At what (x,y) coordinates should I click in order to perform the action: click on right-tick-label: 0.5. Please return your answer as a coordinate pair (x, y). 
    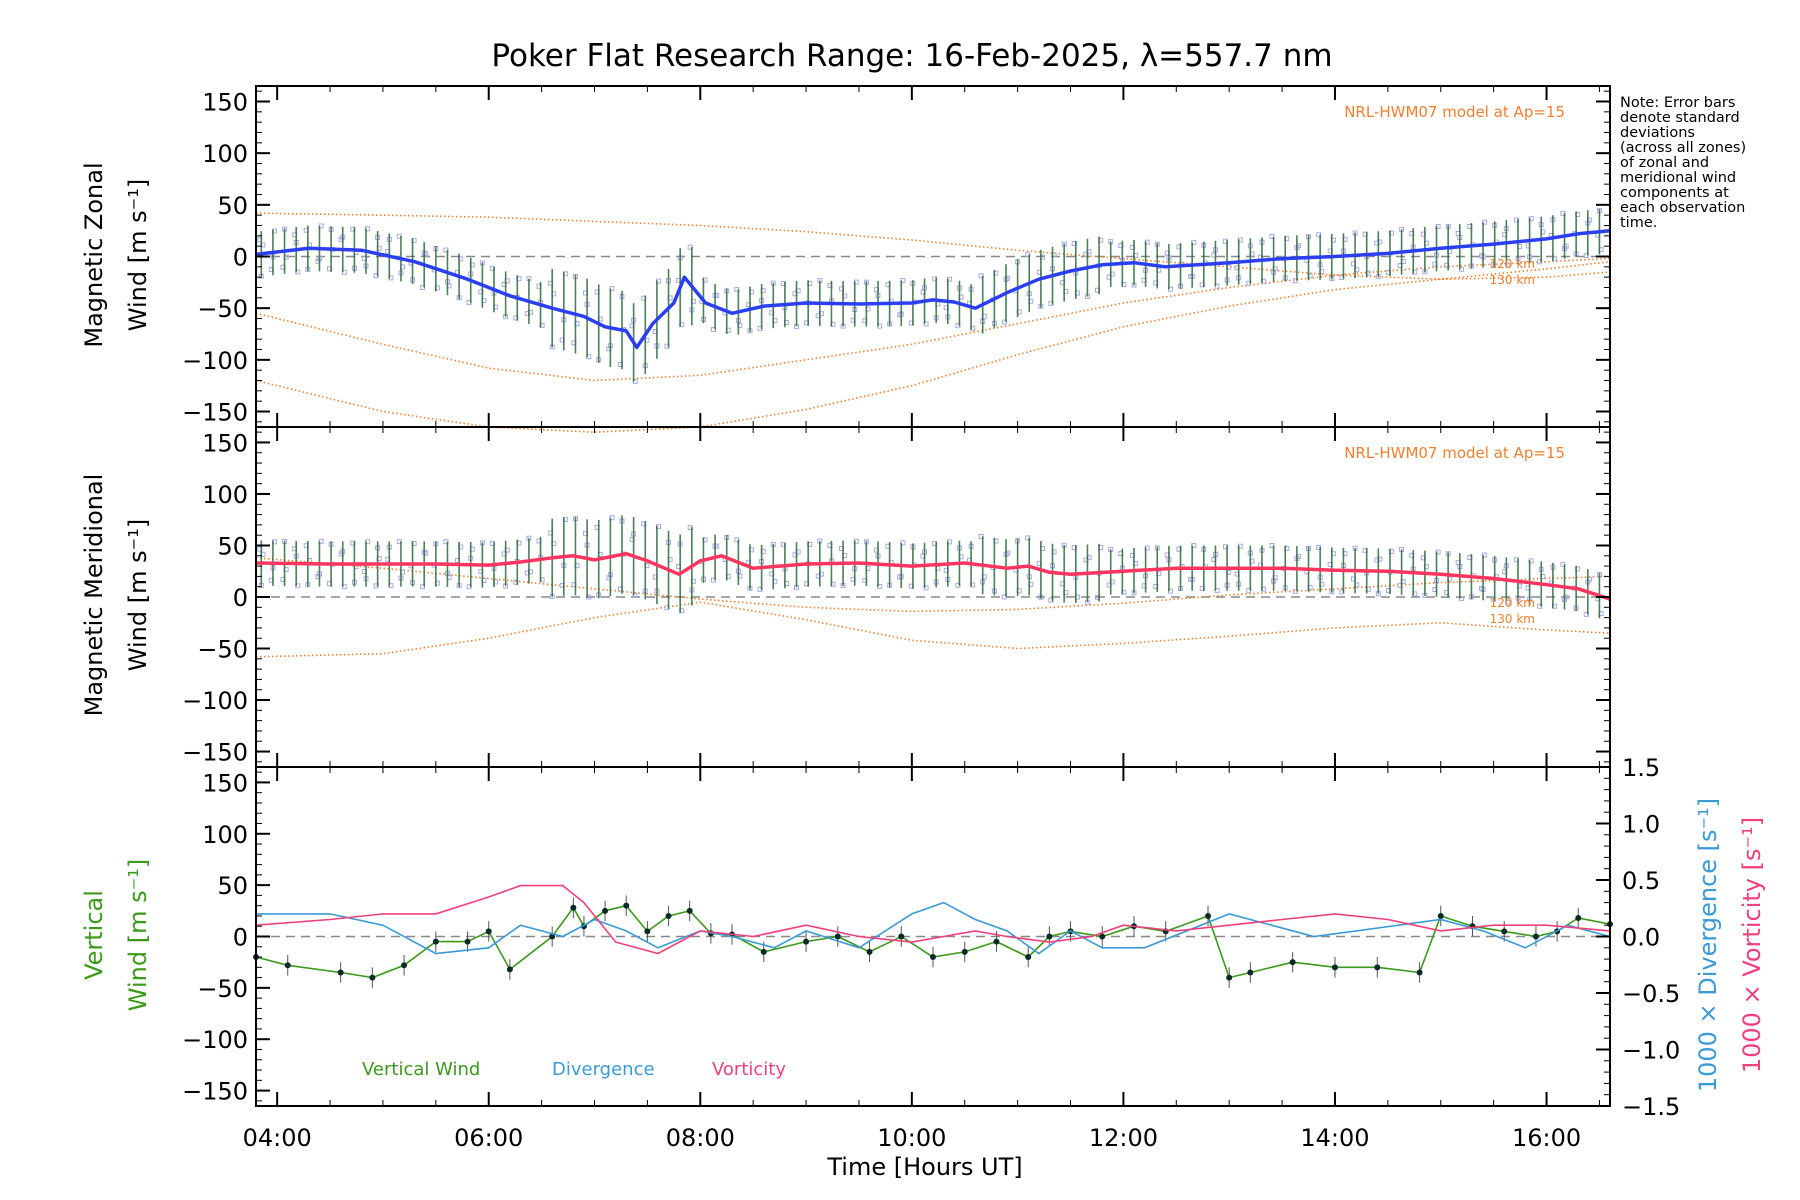
    Looking at the image, I should click on (1641, 881).